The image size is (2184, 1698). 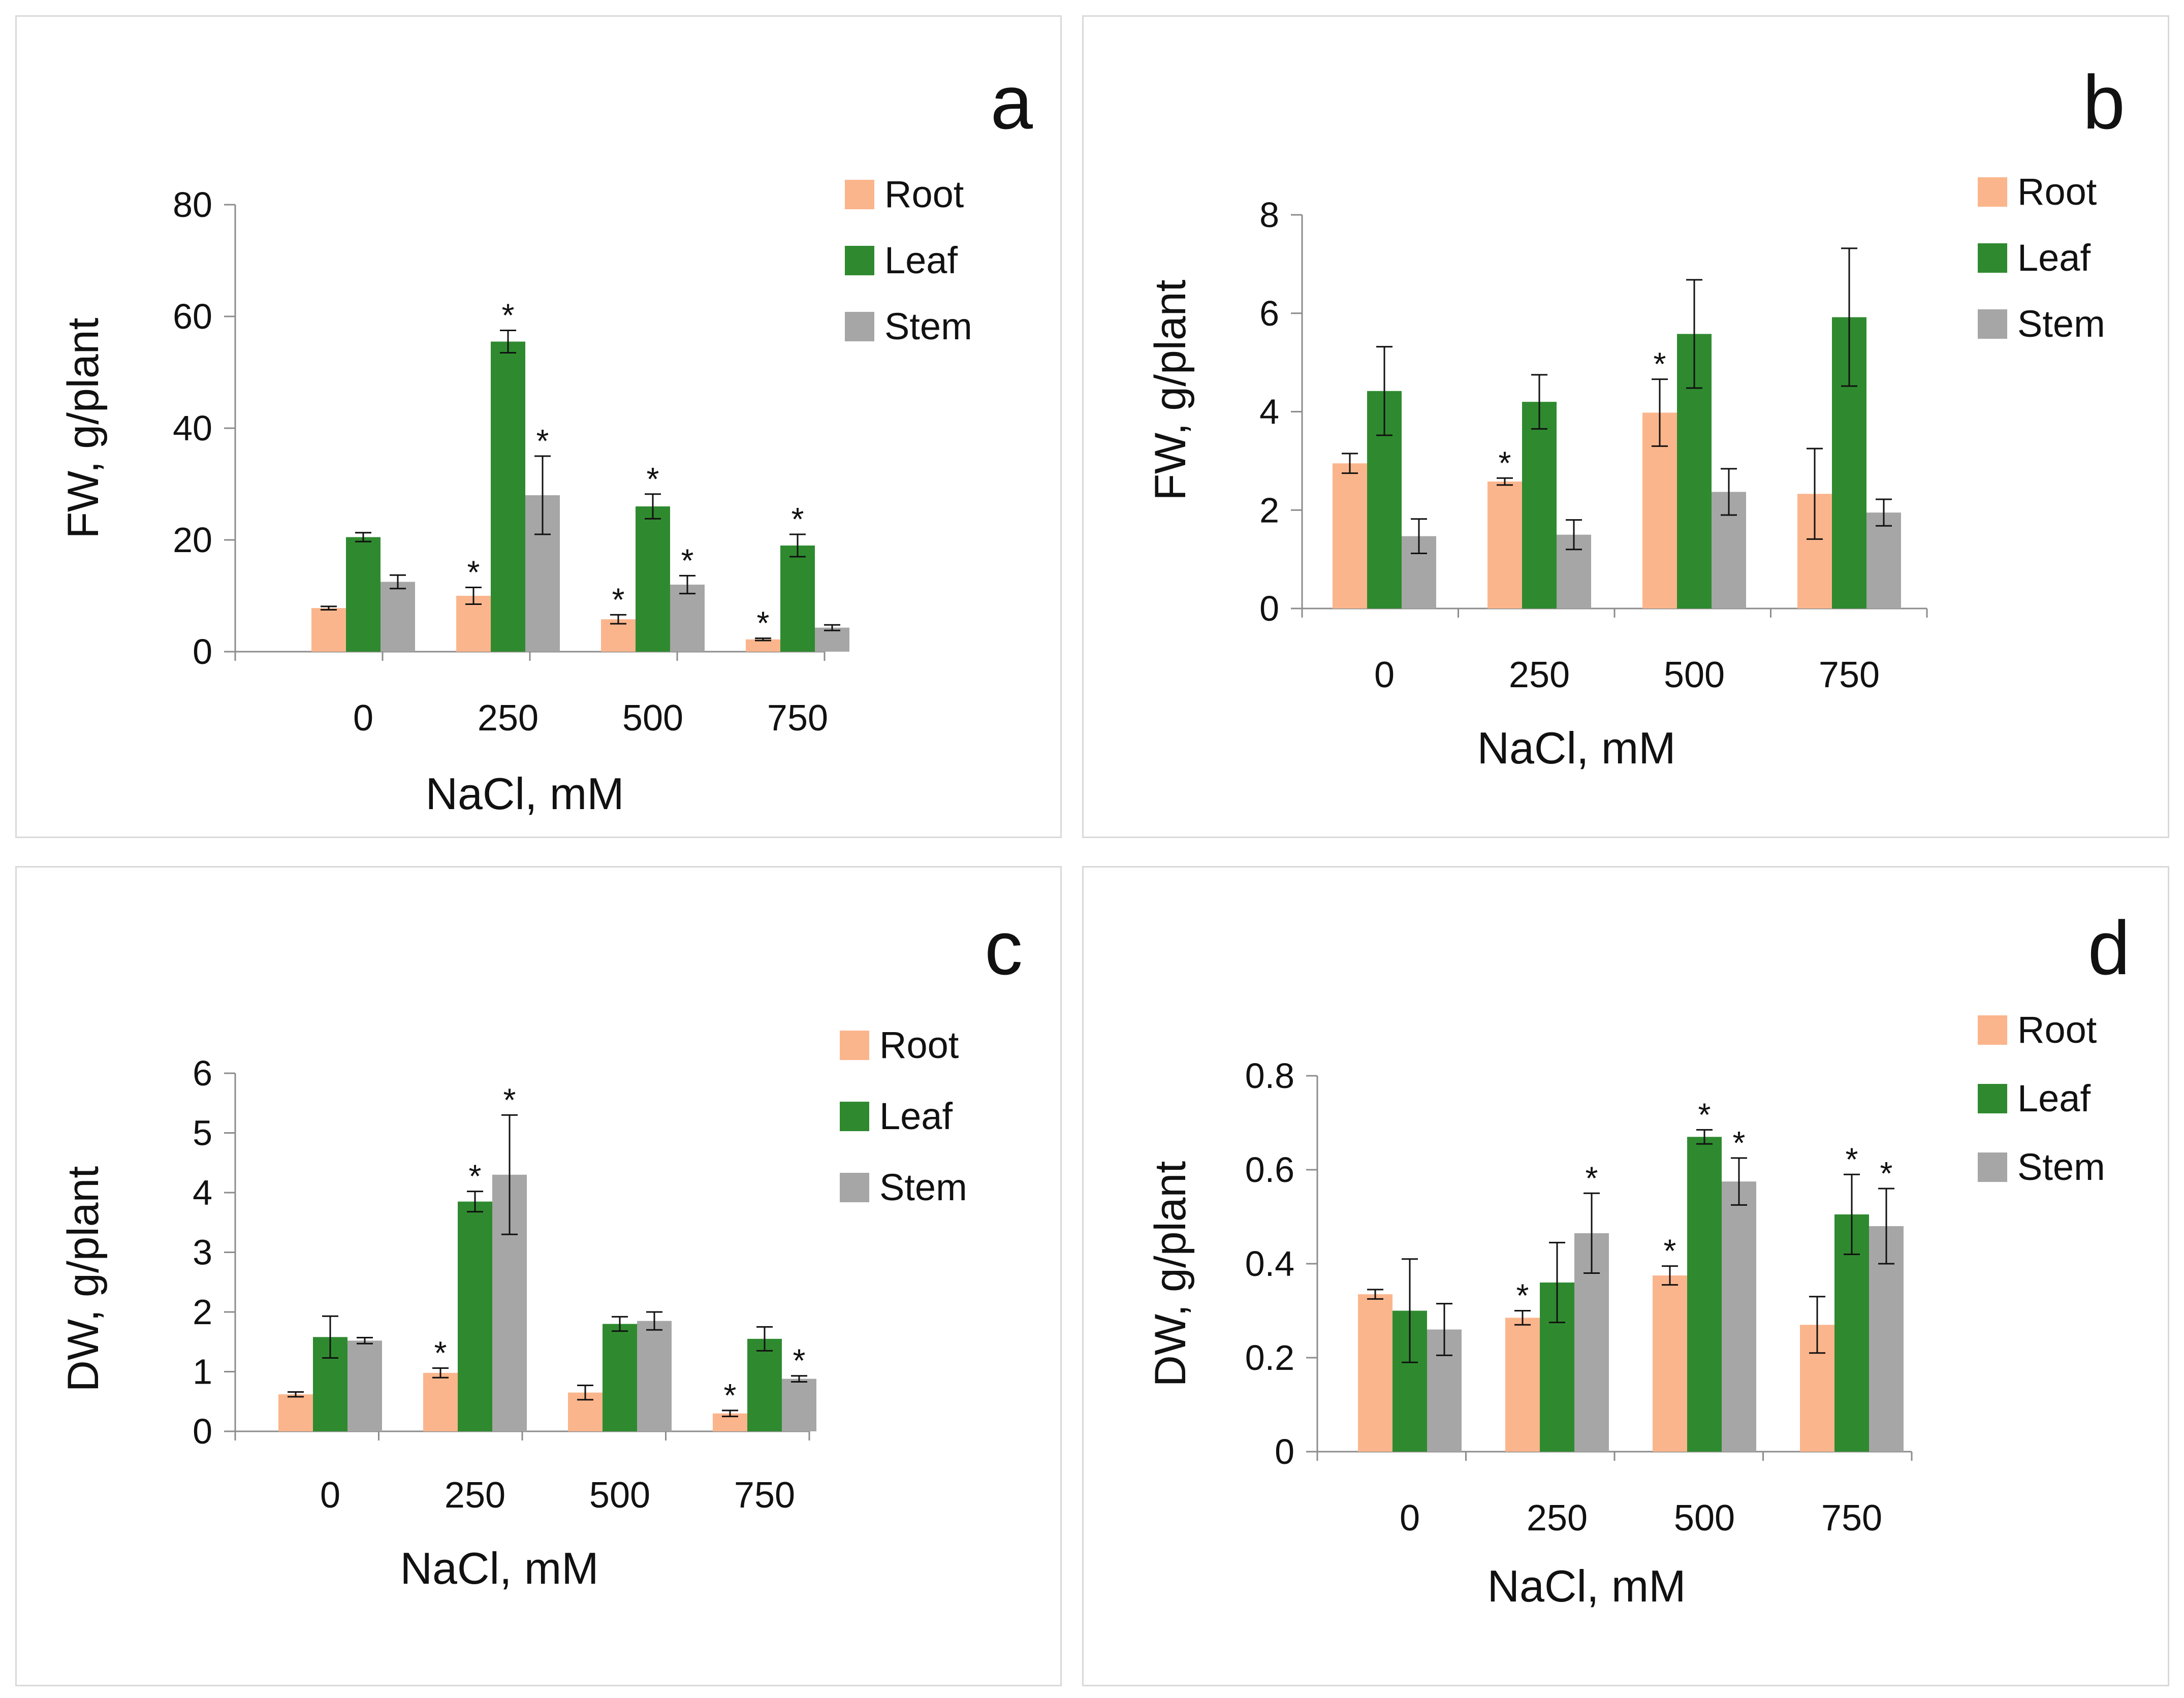 What do you see at coordinates (1269, 412) in the screenshot?
I see `y-tick-label: 4` at bounding box center [1269, 412].